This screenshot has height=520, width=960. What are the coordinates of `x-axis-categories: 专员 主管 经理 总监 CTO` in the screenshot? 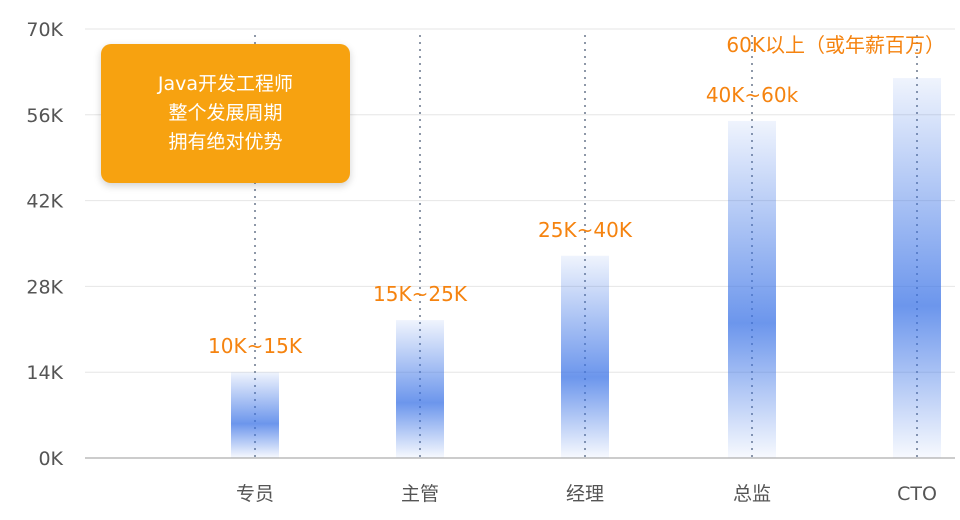 It's located at (586, 494).